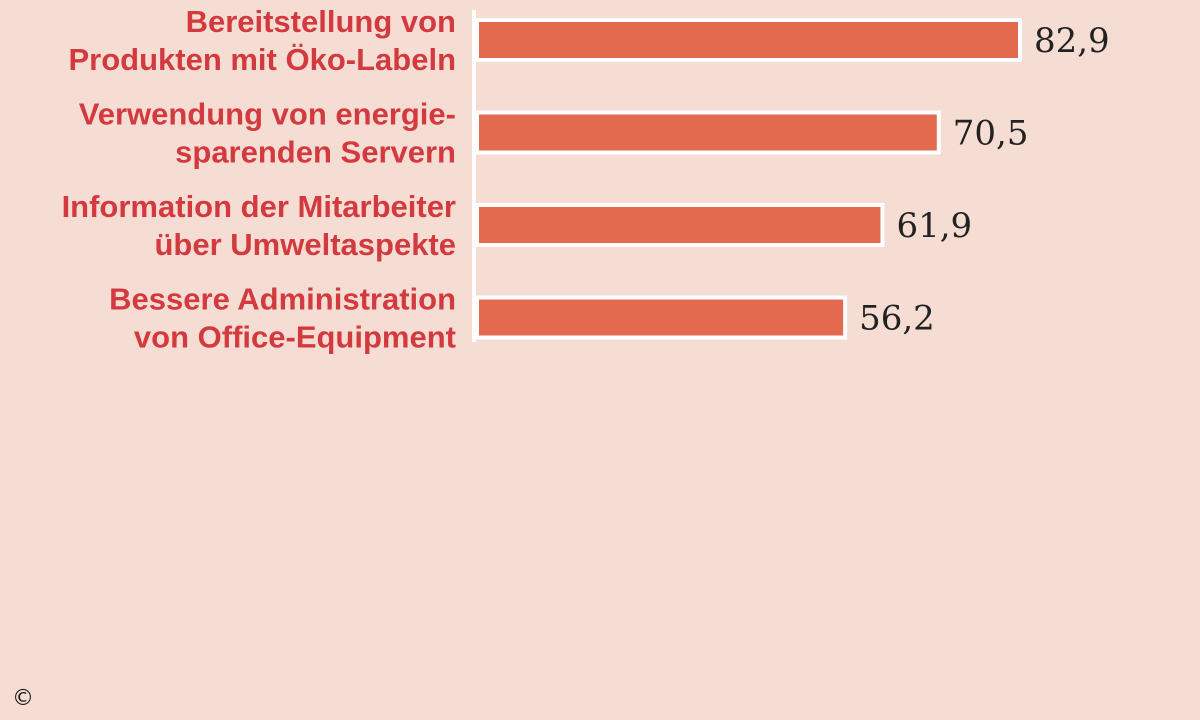 This screenshot has width=1200, height=720. Describe the element at coordinates (315, 152) in the screenshot. I see `category-label-2-line-2: sparenden Servern` at that location.